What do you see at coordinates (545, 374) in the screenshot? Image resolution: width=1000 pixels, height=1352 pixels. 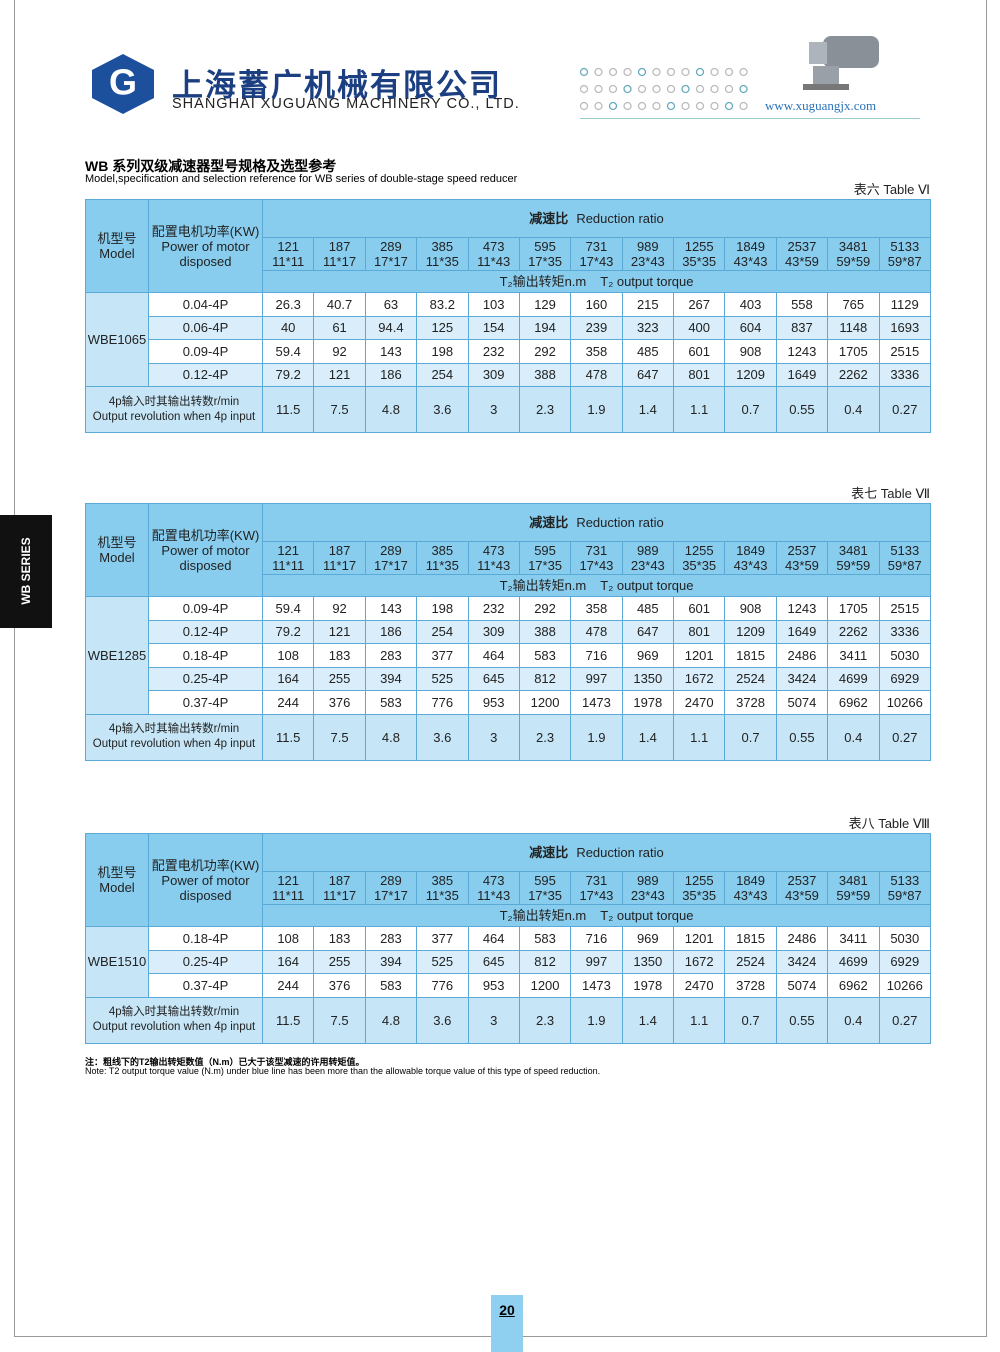 I see `torque-cell: 388` at bounding box center [545, 374].